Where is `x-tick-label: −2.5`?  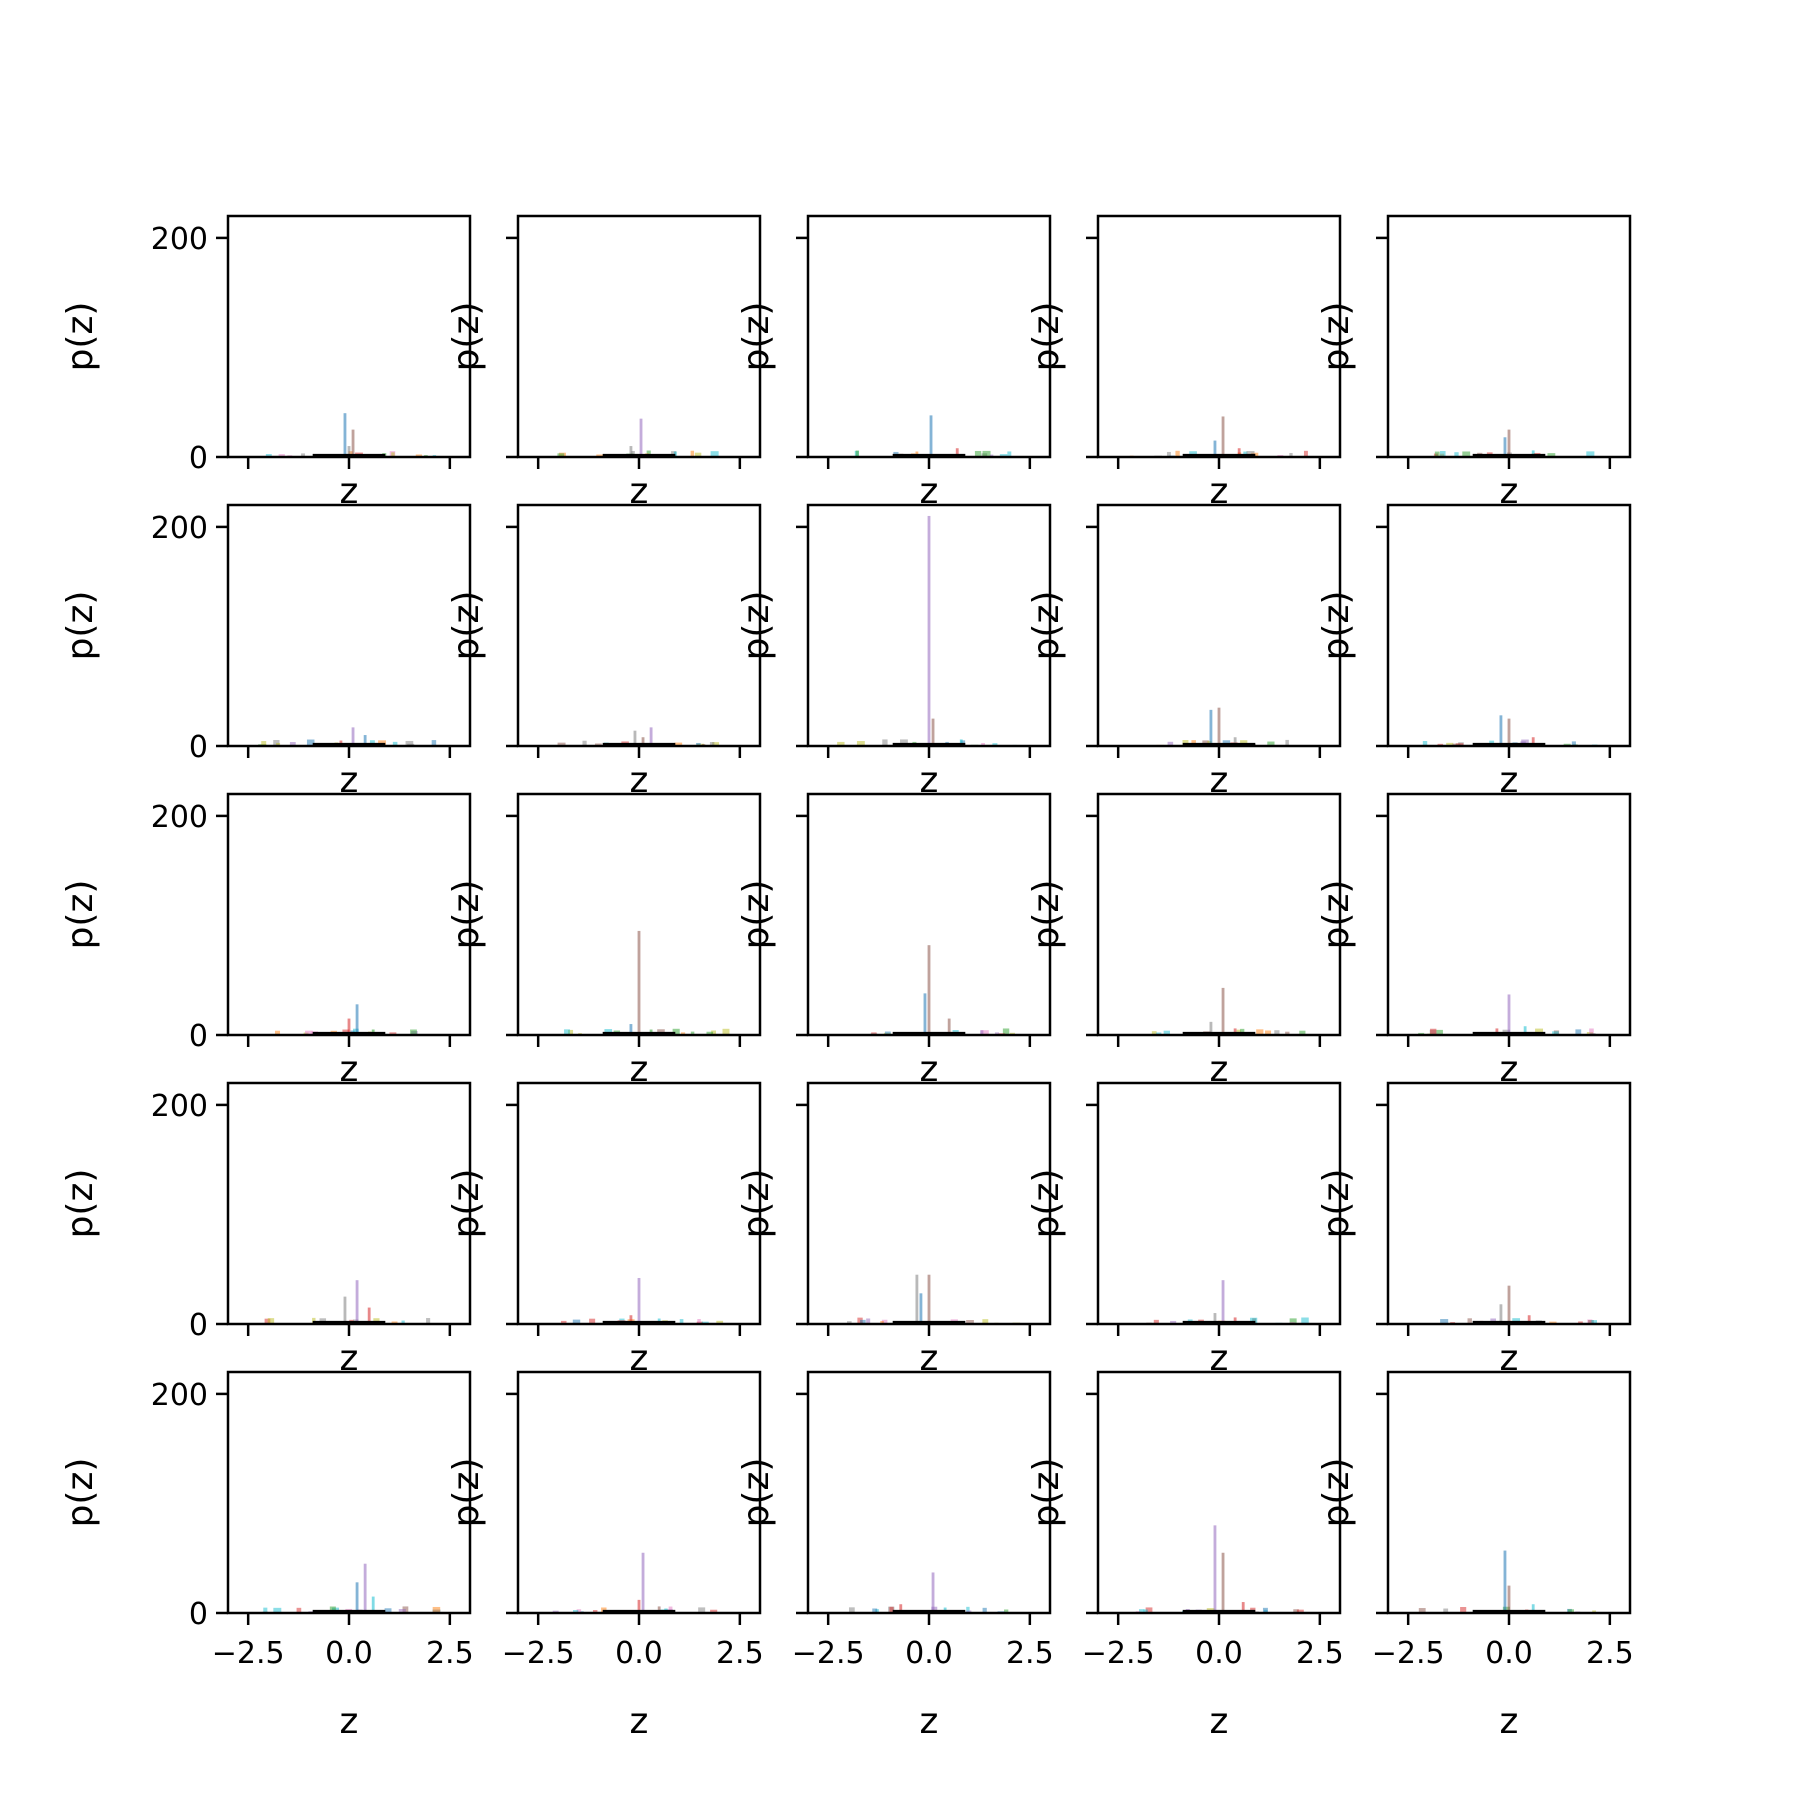
x-tick-label: −2.5 is located at coordinates (248, 1653).